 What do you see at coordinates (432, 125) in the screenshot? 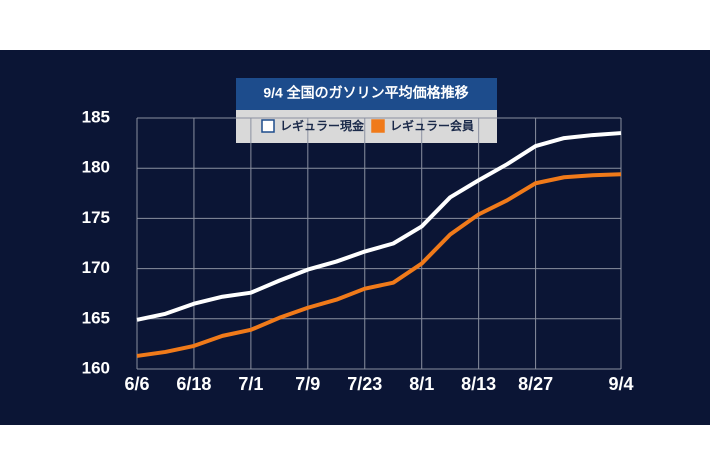
I see `legend-label: レギュラー会員` at bounding box center [432, 125].